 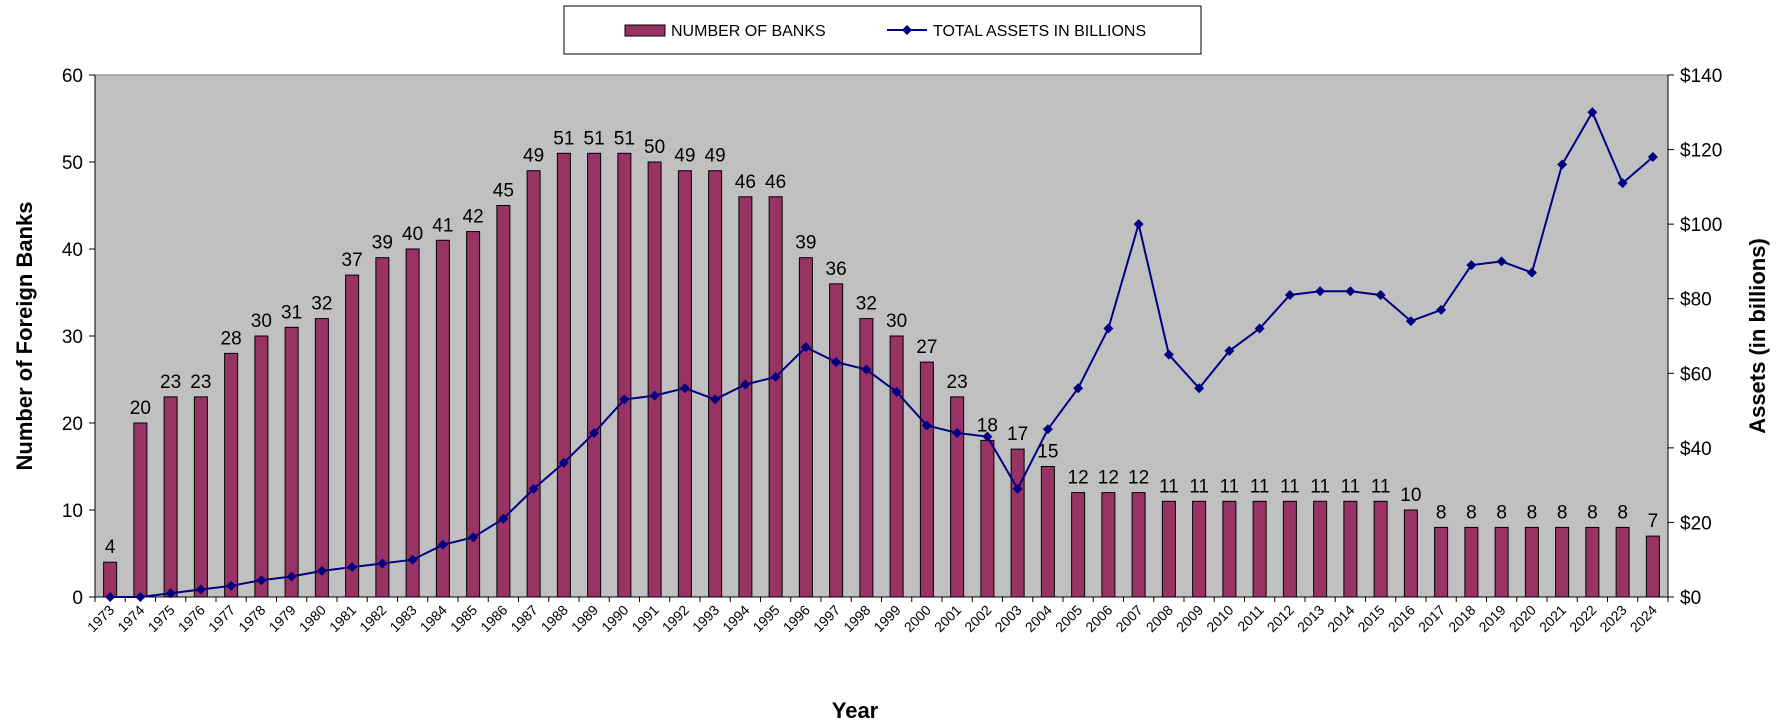 What do you see at coordinates (473, 217) in the screenshot?
I see `bar-data-label: 42` at bounding box center [473, 217].